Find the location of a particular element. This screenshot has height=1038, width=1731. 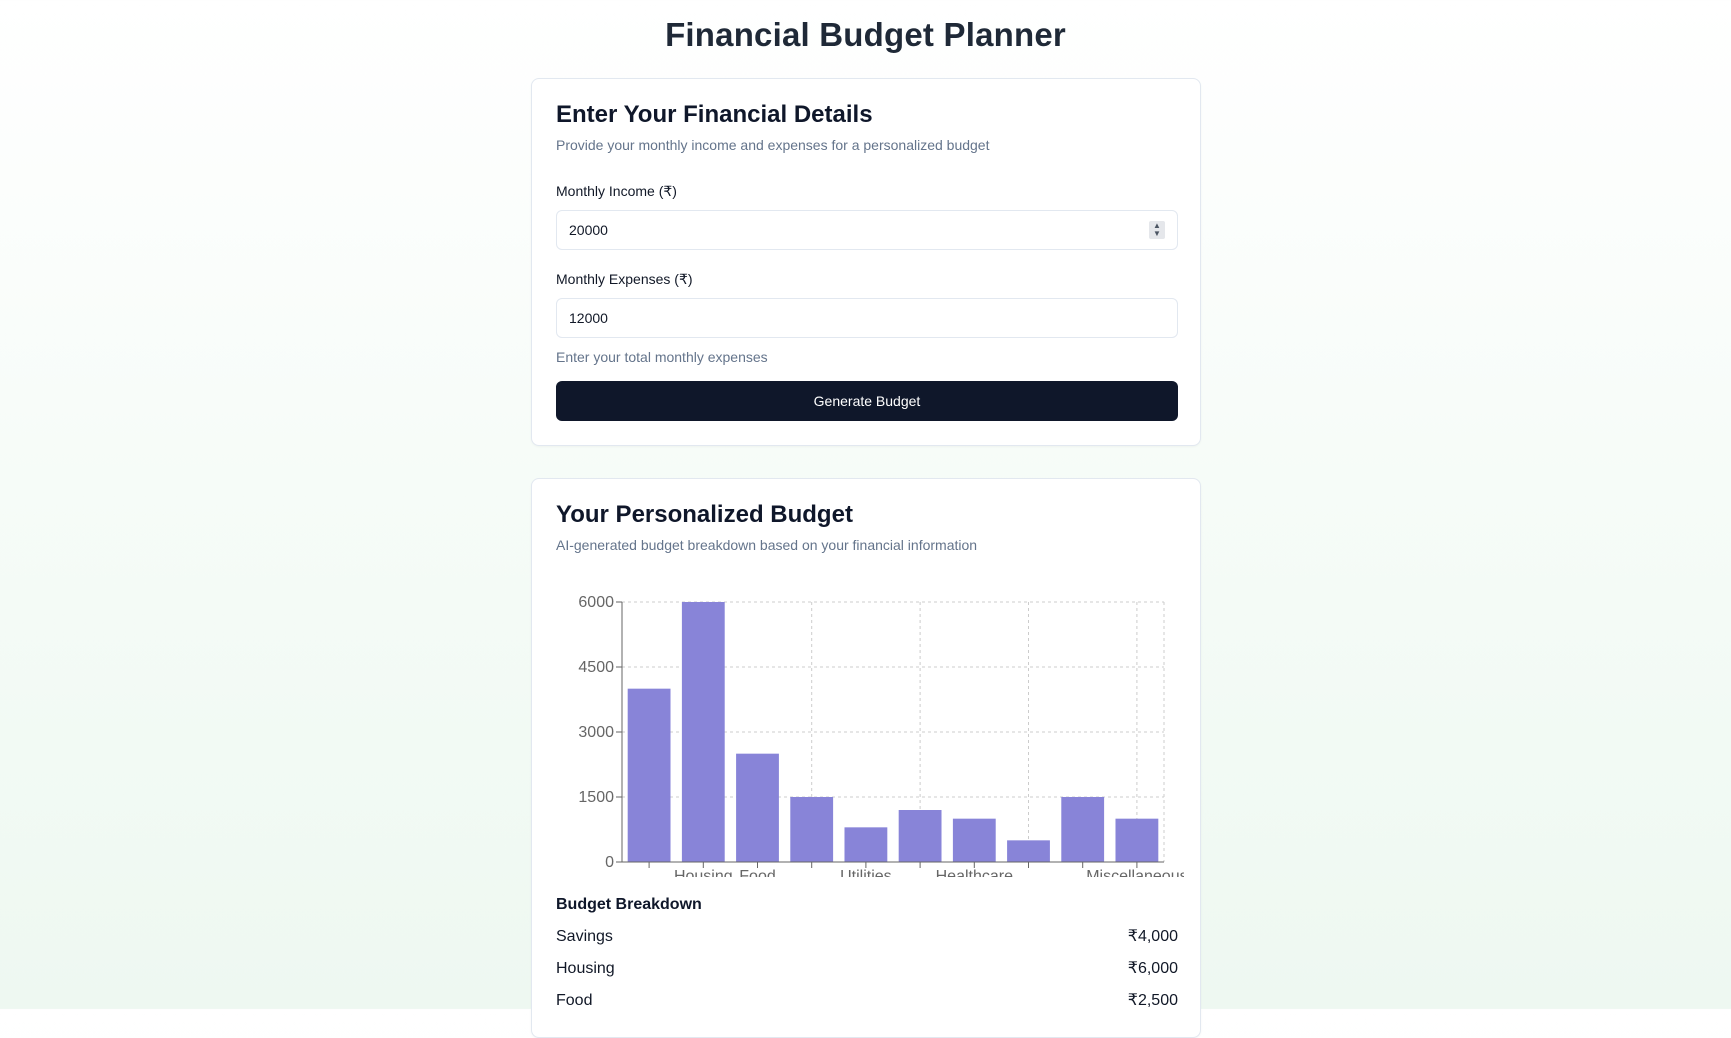

breakdown-label: Savings is located at coordinates (584, 936).